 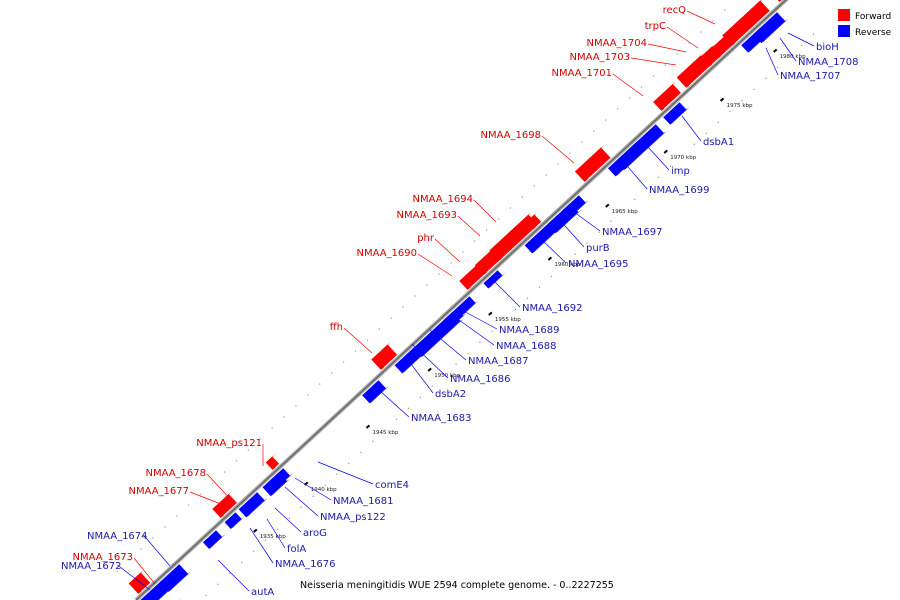 I want to click on reverse-gene-label: NMAA_1699, so click(x=679, y=190).